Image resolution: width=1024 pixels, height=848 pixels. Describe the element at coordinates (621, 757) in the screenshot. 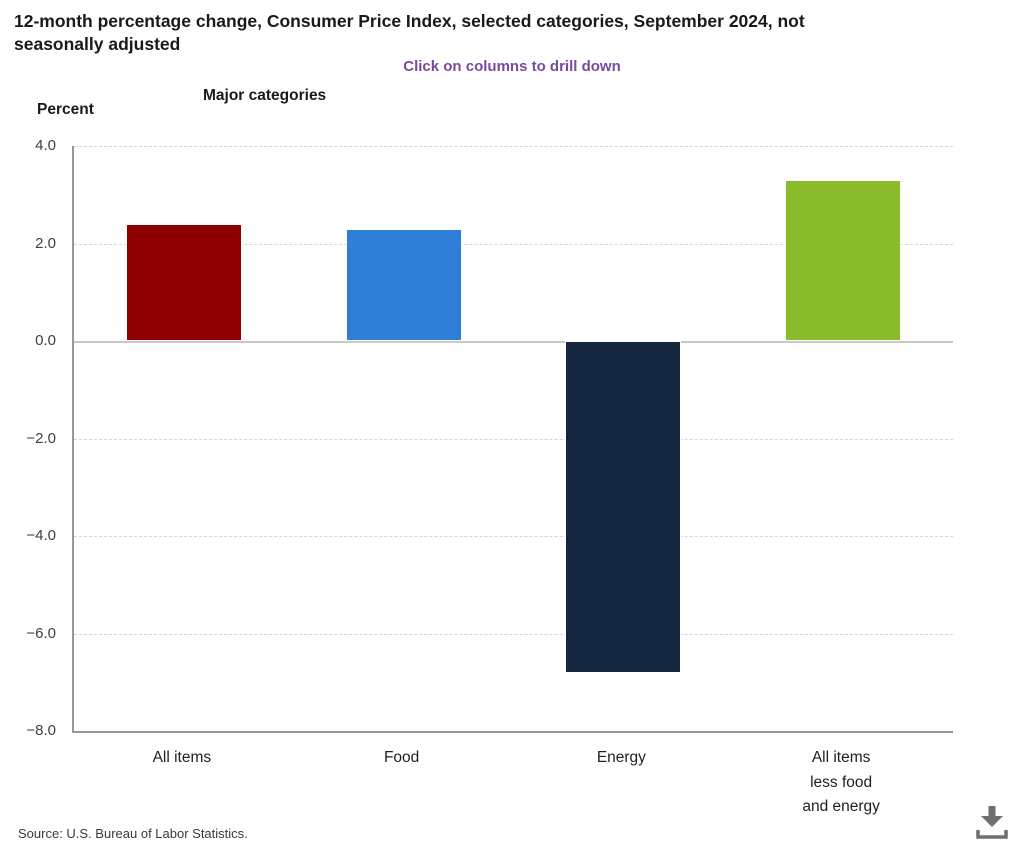

I see `x-axis-label-energy: Energy` at that location.